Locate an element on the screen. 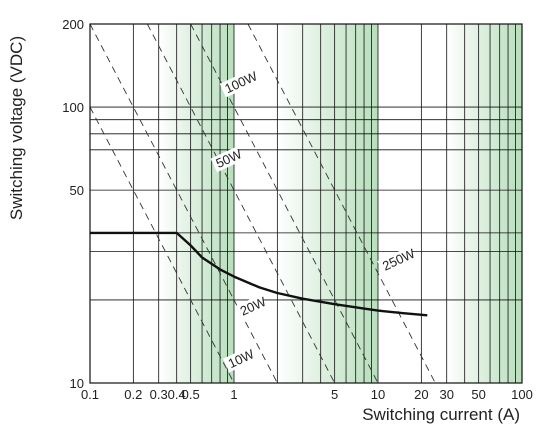 The height and width of the screenshot is (425, 541). series-line is located at coordinates (259, 274).